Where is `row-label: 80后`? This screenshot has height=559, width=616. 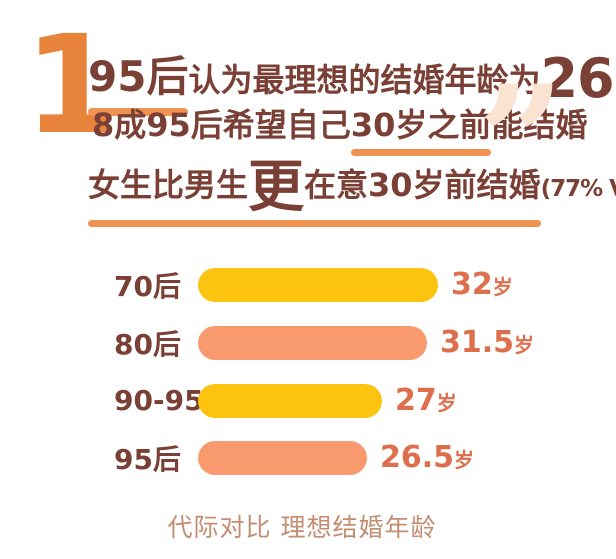 row-label: 80后 is located at coordinates (147, 344).